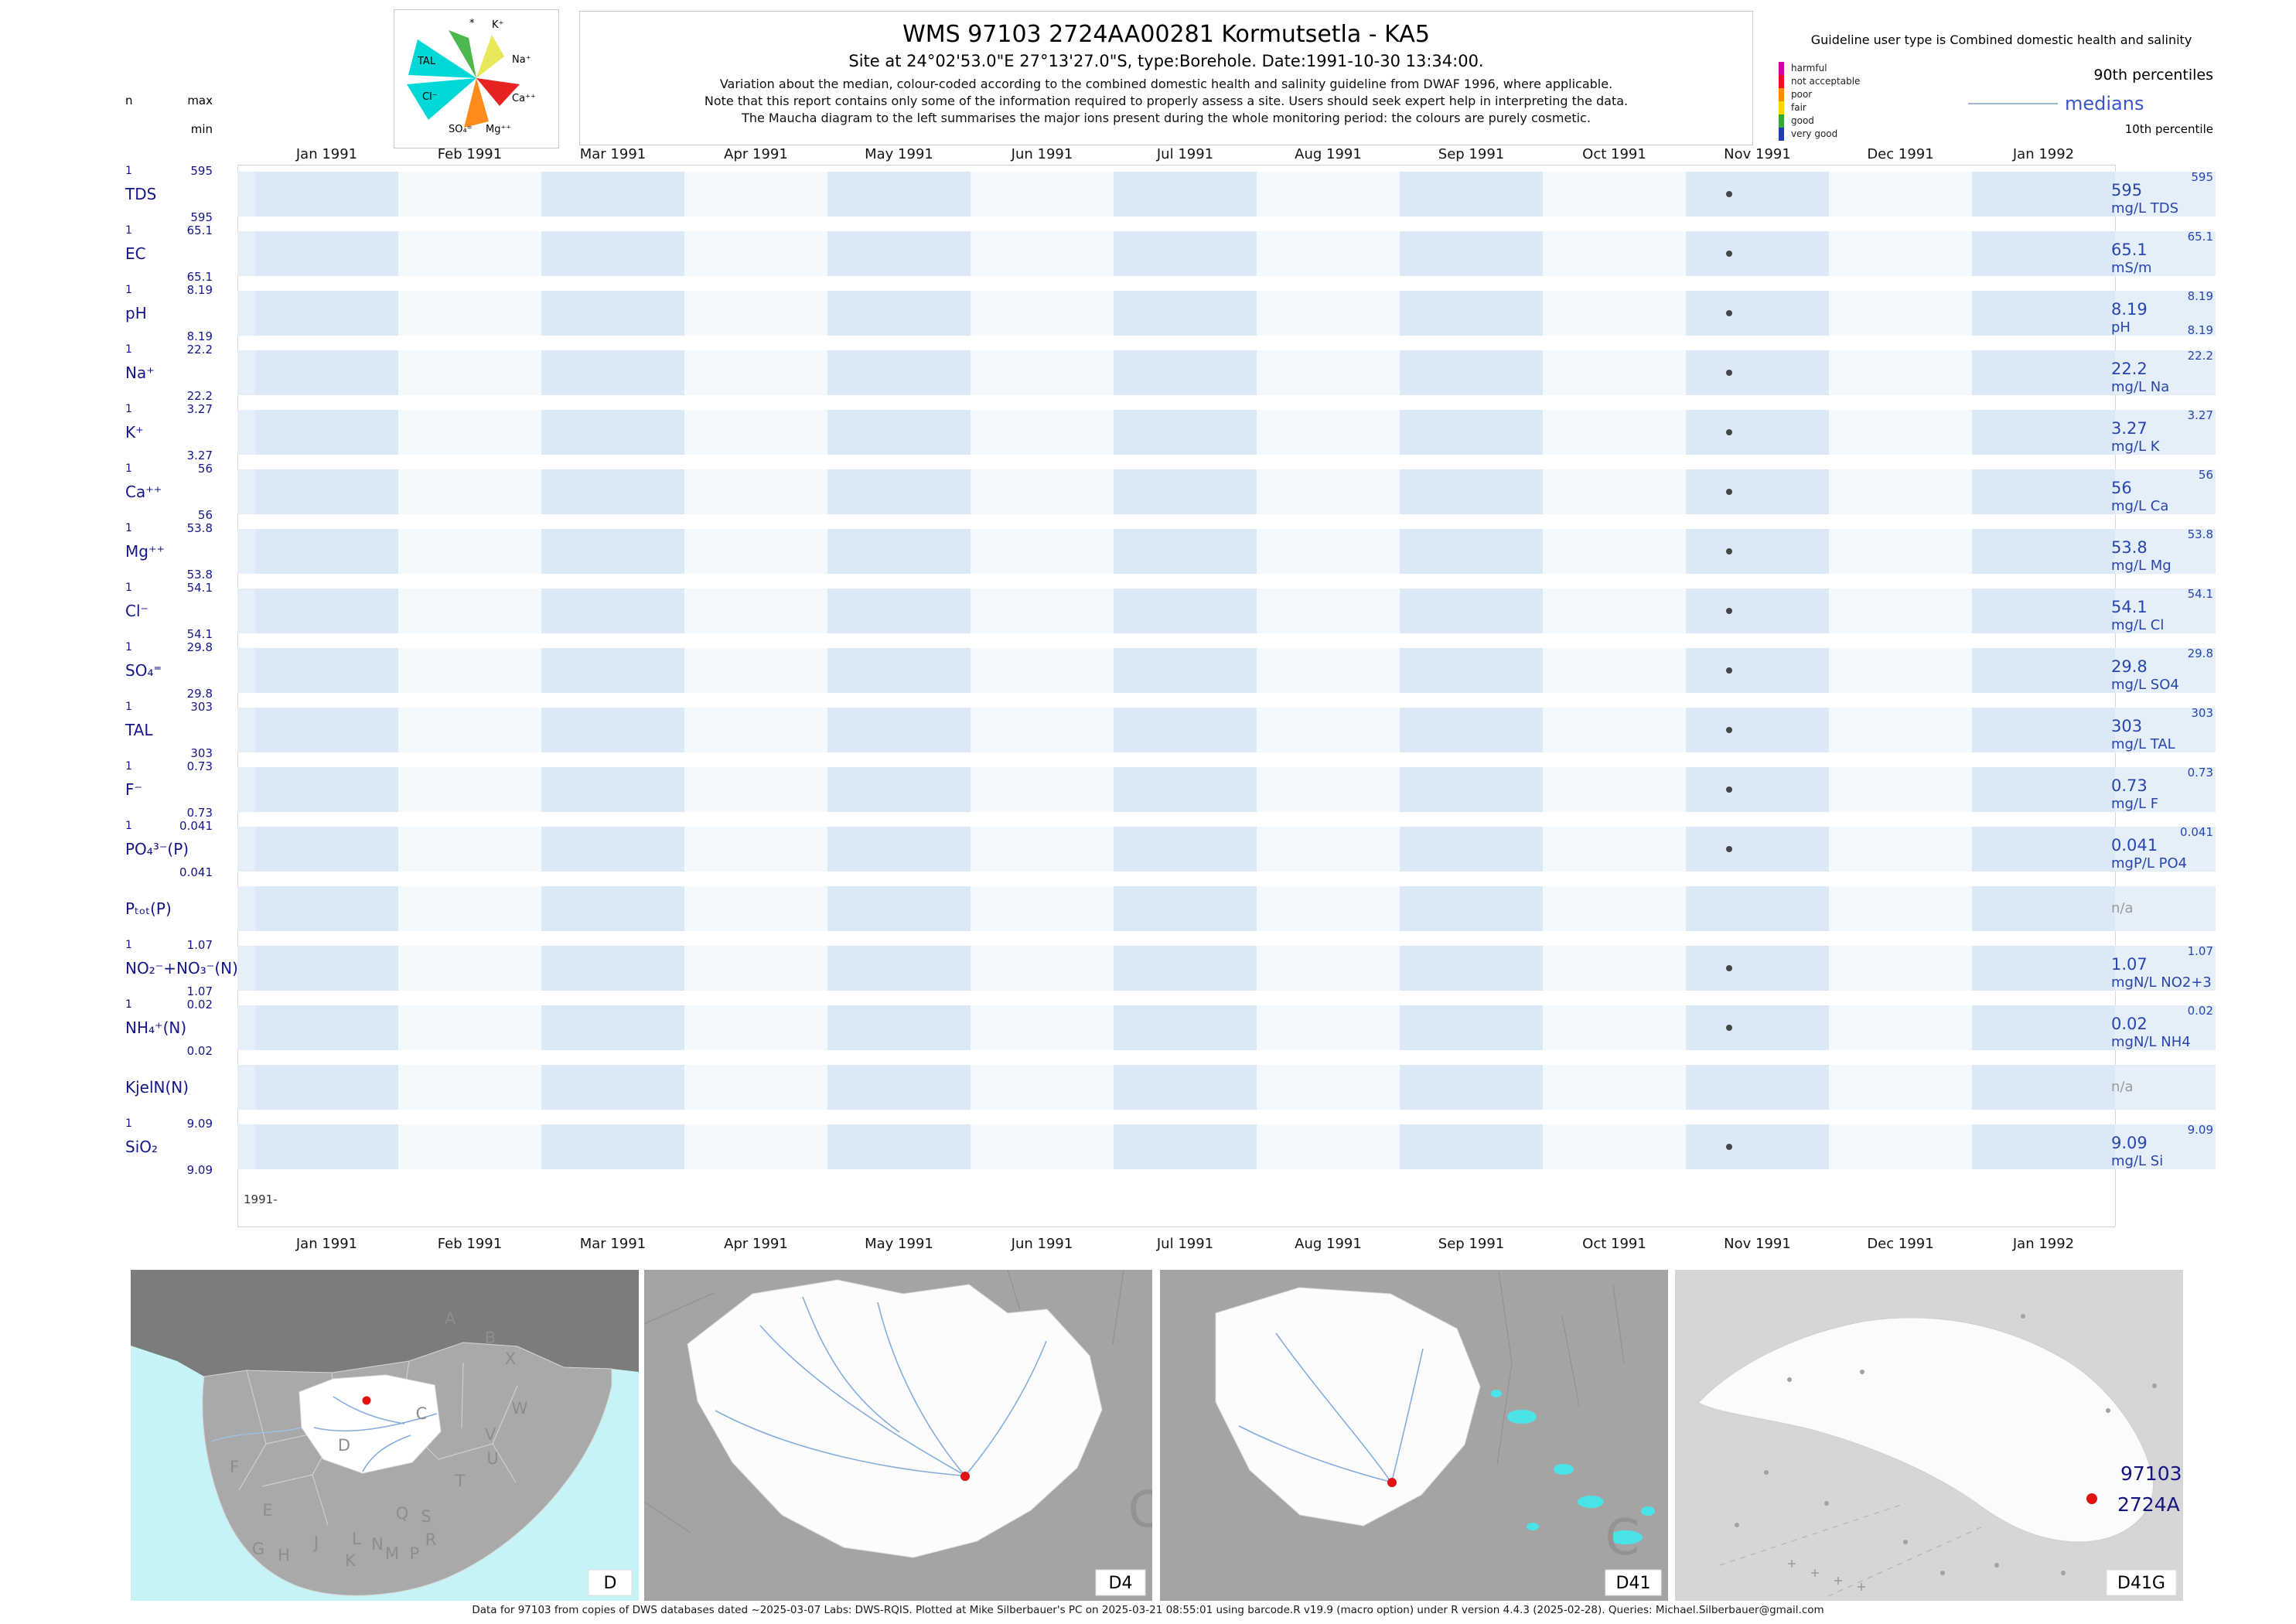 The height and width of the screenshot is (1624, 2296). Describe the element at coordinates (1781, 94) in the screenshot. I see `guideline-color-poor` at that location.